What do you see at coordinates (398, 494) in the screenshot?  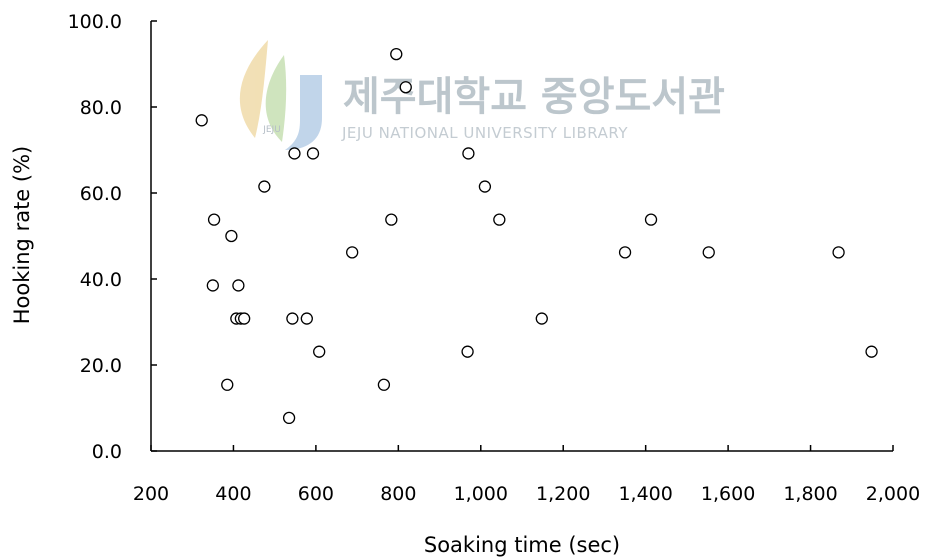 I see `x-tick-label: 800` at bounding box center [398, 494].